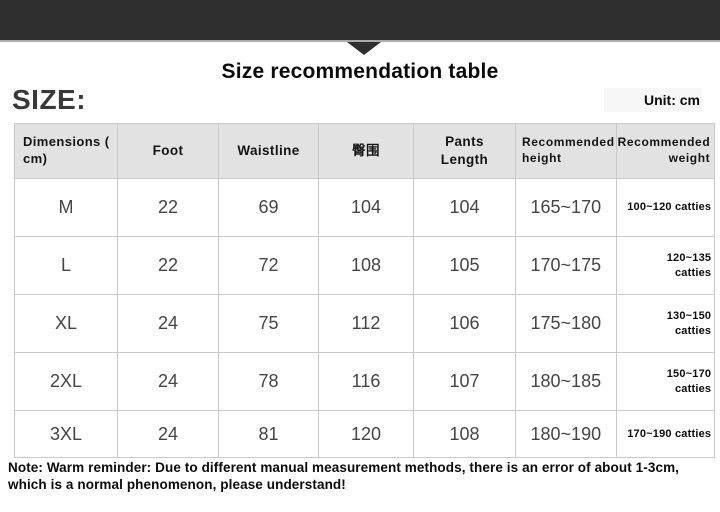 The image size is (720, 512). I want to click on unit-label: Unit: cm, so click(653, 100).